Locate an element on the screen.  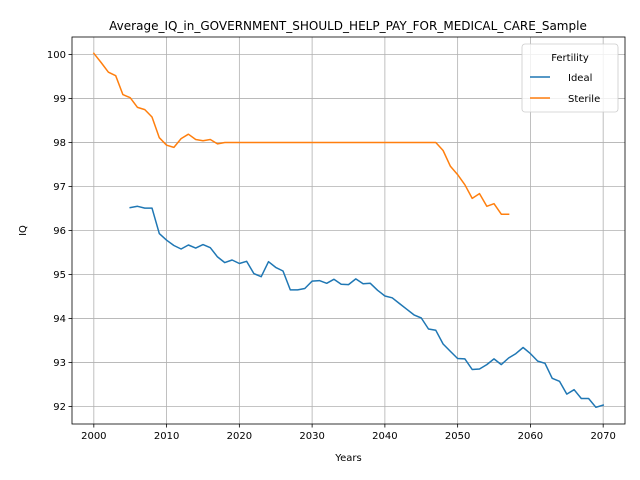
y-tick-label: 94 is located at coordinates (59, 319).